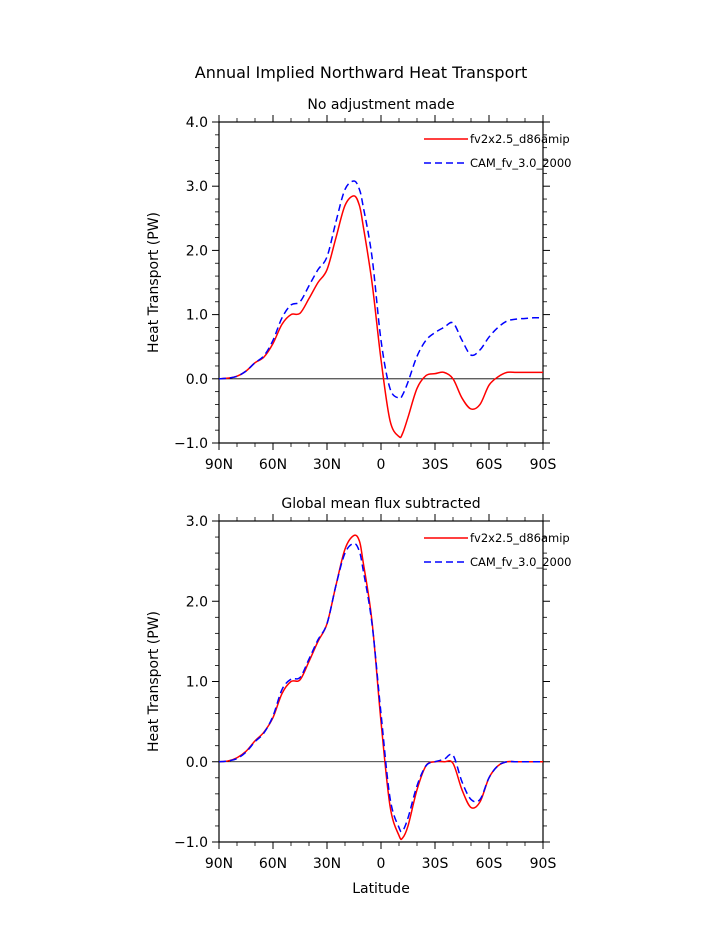 Image resolution: width=723 pixels, height=939 pixels. I want to click on figure-title: Annual Implied Northward Heat Transport, so click(361, 72).